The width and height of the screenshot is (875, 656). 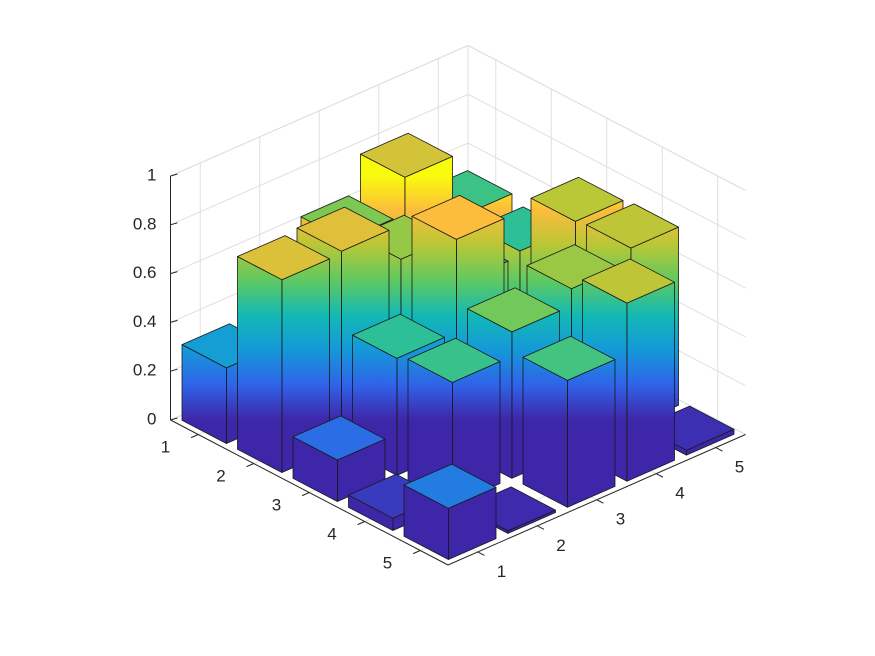 I want to click on z-tick-label: 0.8, so click(x=145, y=223).